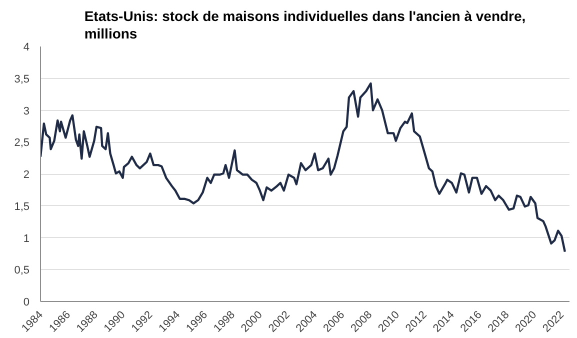  I want to click on y-tick-label: 0,5, so click(22, 270).